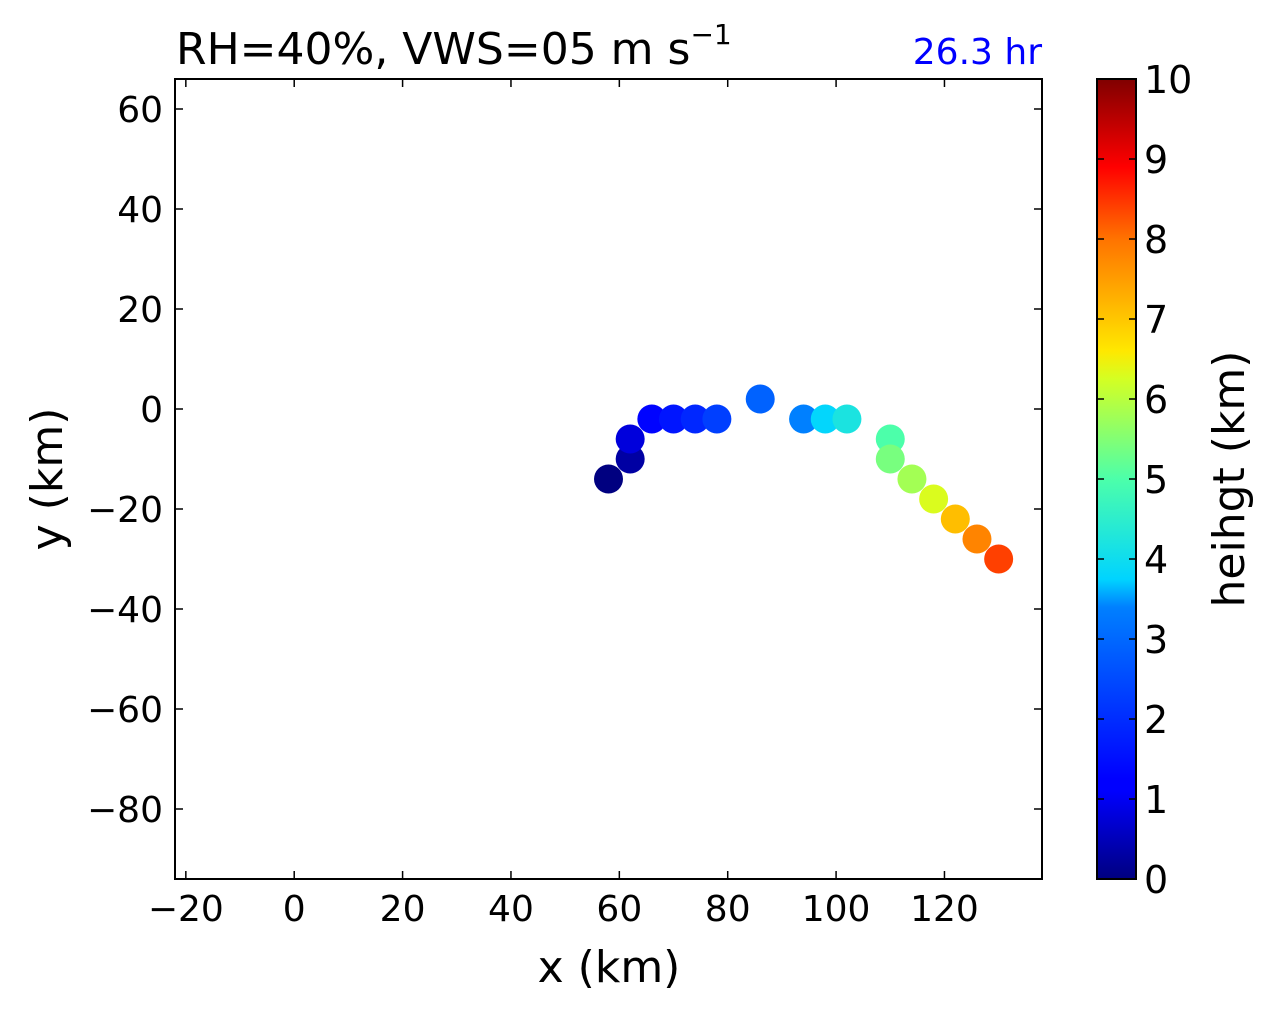 The height and width of the screenshot is (1012, 1277). Describe the element at coordinates (1156, 320) in the screenshot. I see `colorbar-tick-label: 7` at that location.